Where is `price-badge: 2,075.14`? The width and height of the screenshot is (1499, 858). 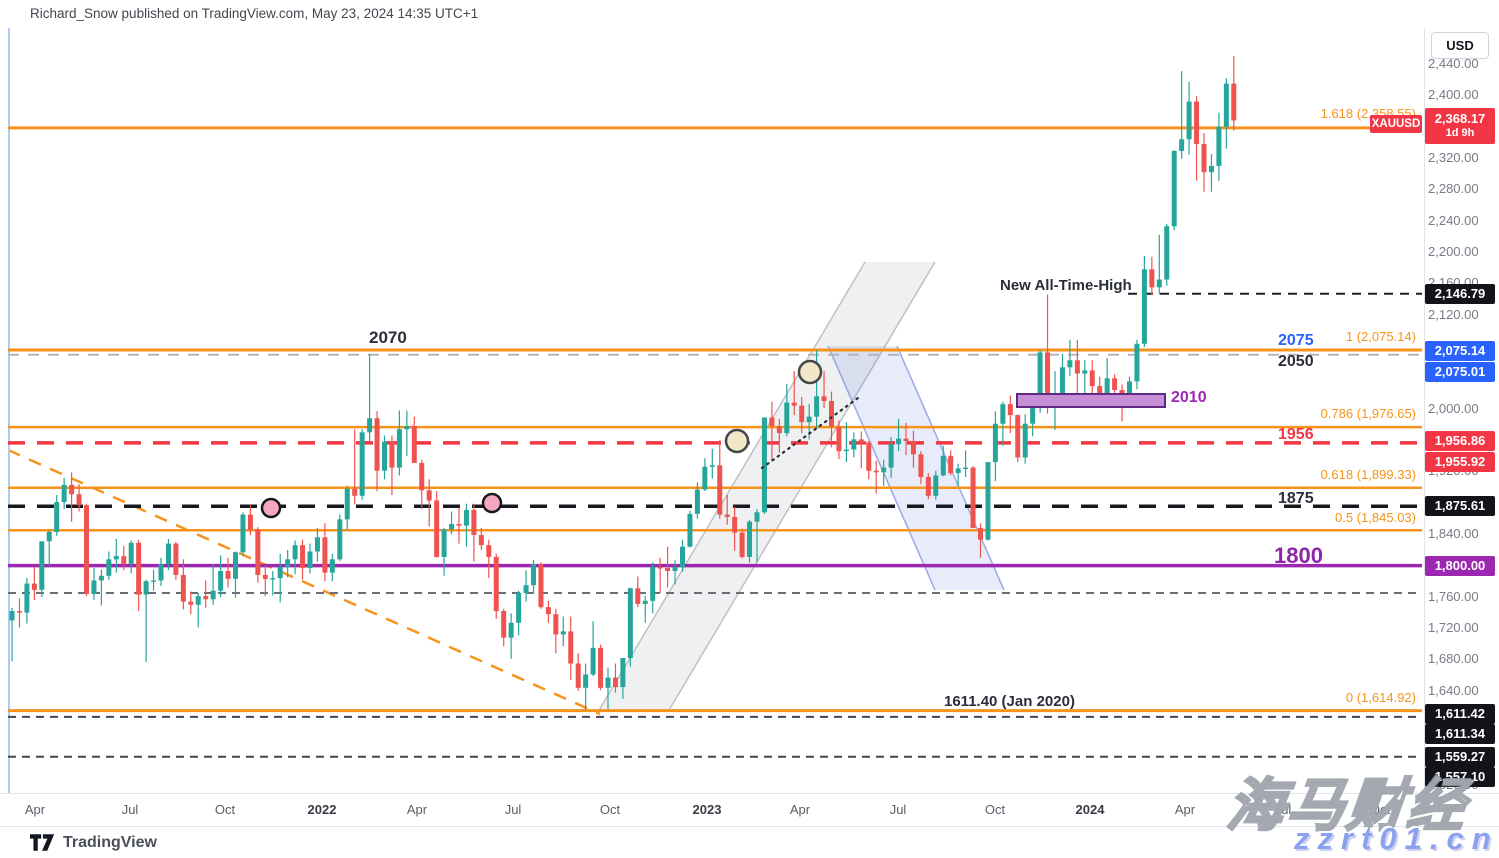 price-badge: 2,075.14 is located at coordinates (1460, 351).